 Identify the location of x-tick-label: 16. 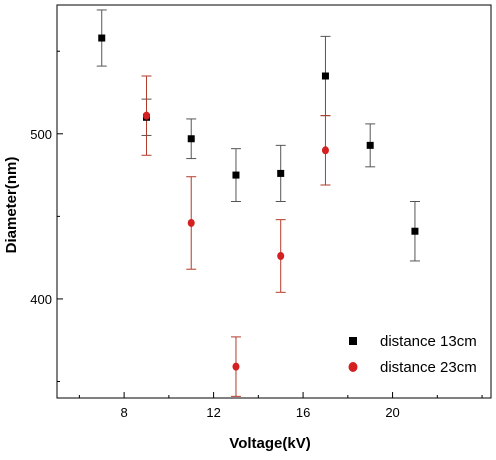
(303, 412).